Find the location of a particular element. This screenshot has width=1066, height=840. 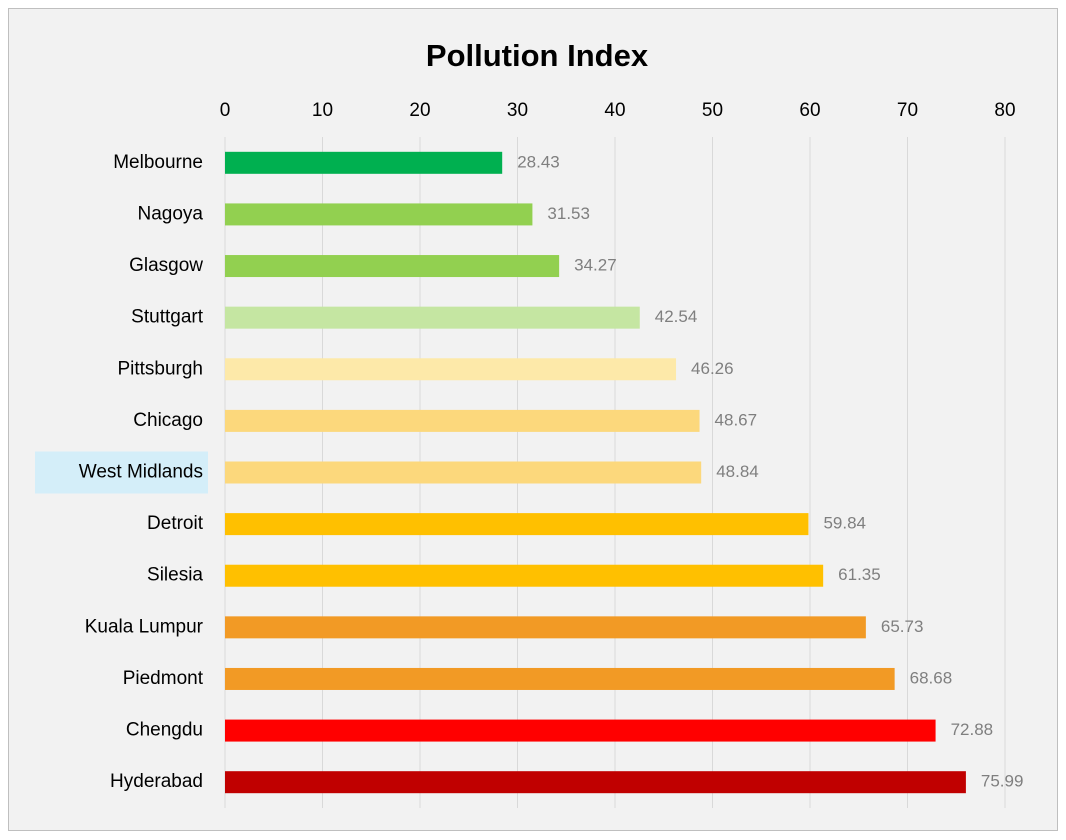

y-tick-label: Piedmont is located at coordinates (163, 678).